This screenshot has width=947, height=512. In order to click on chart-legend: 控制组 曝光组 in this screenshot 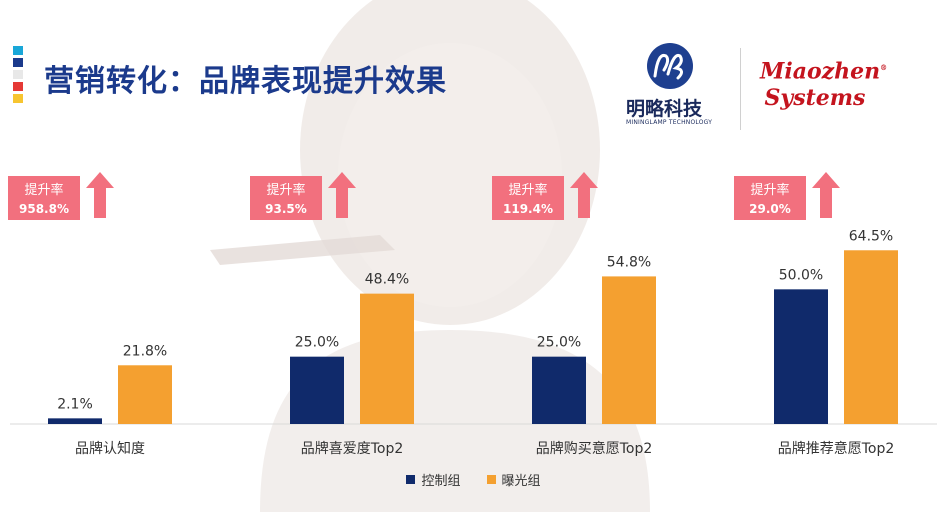, I will do `click(473, 479)`.